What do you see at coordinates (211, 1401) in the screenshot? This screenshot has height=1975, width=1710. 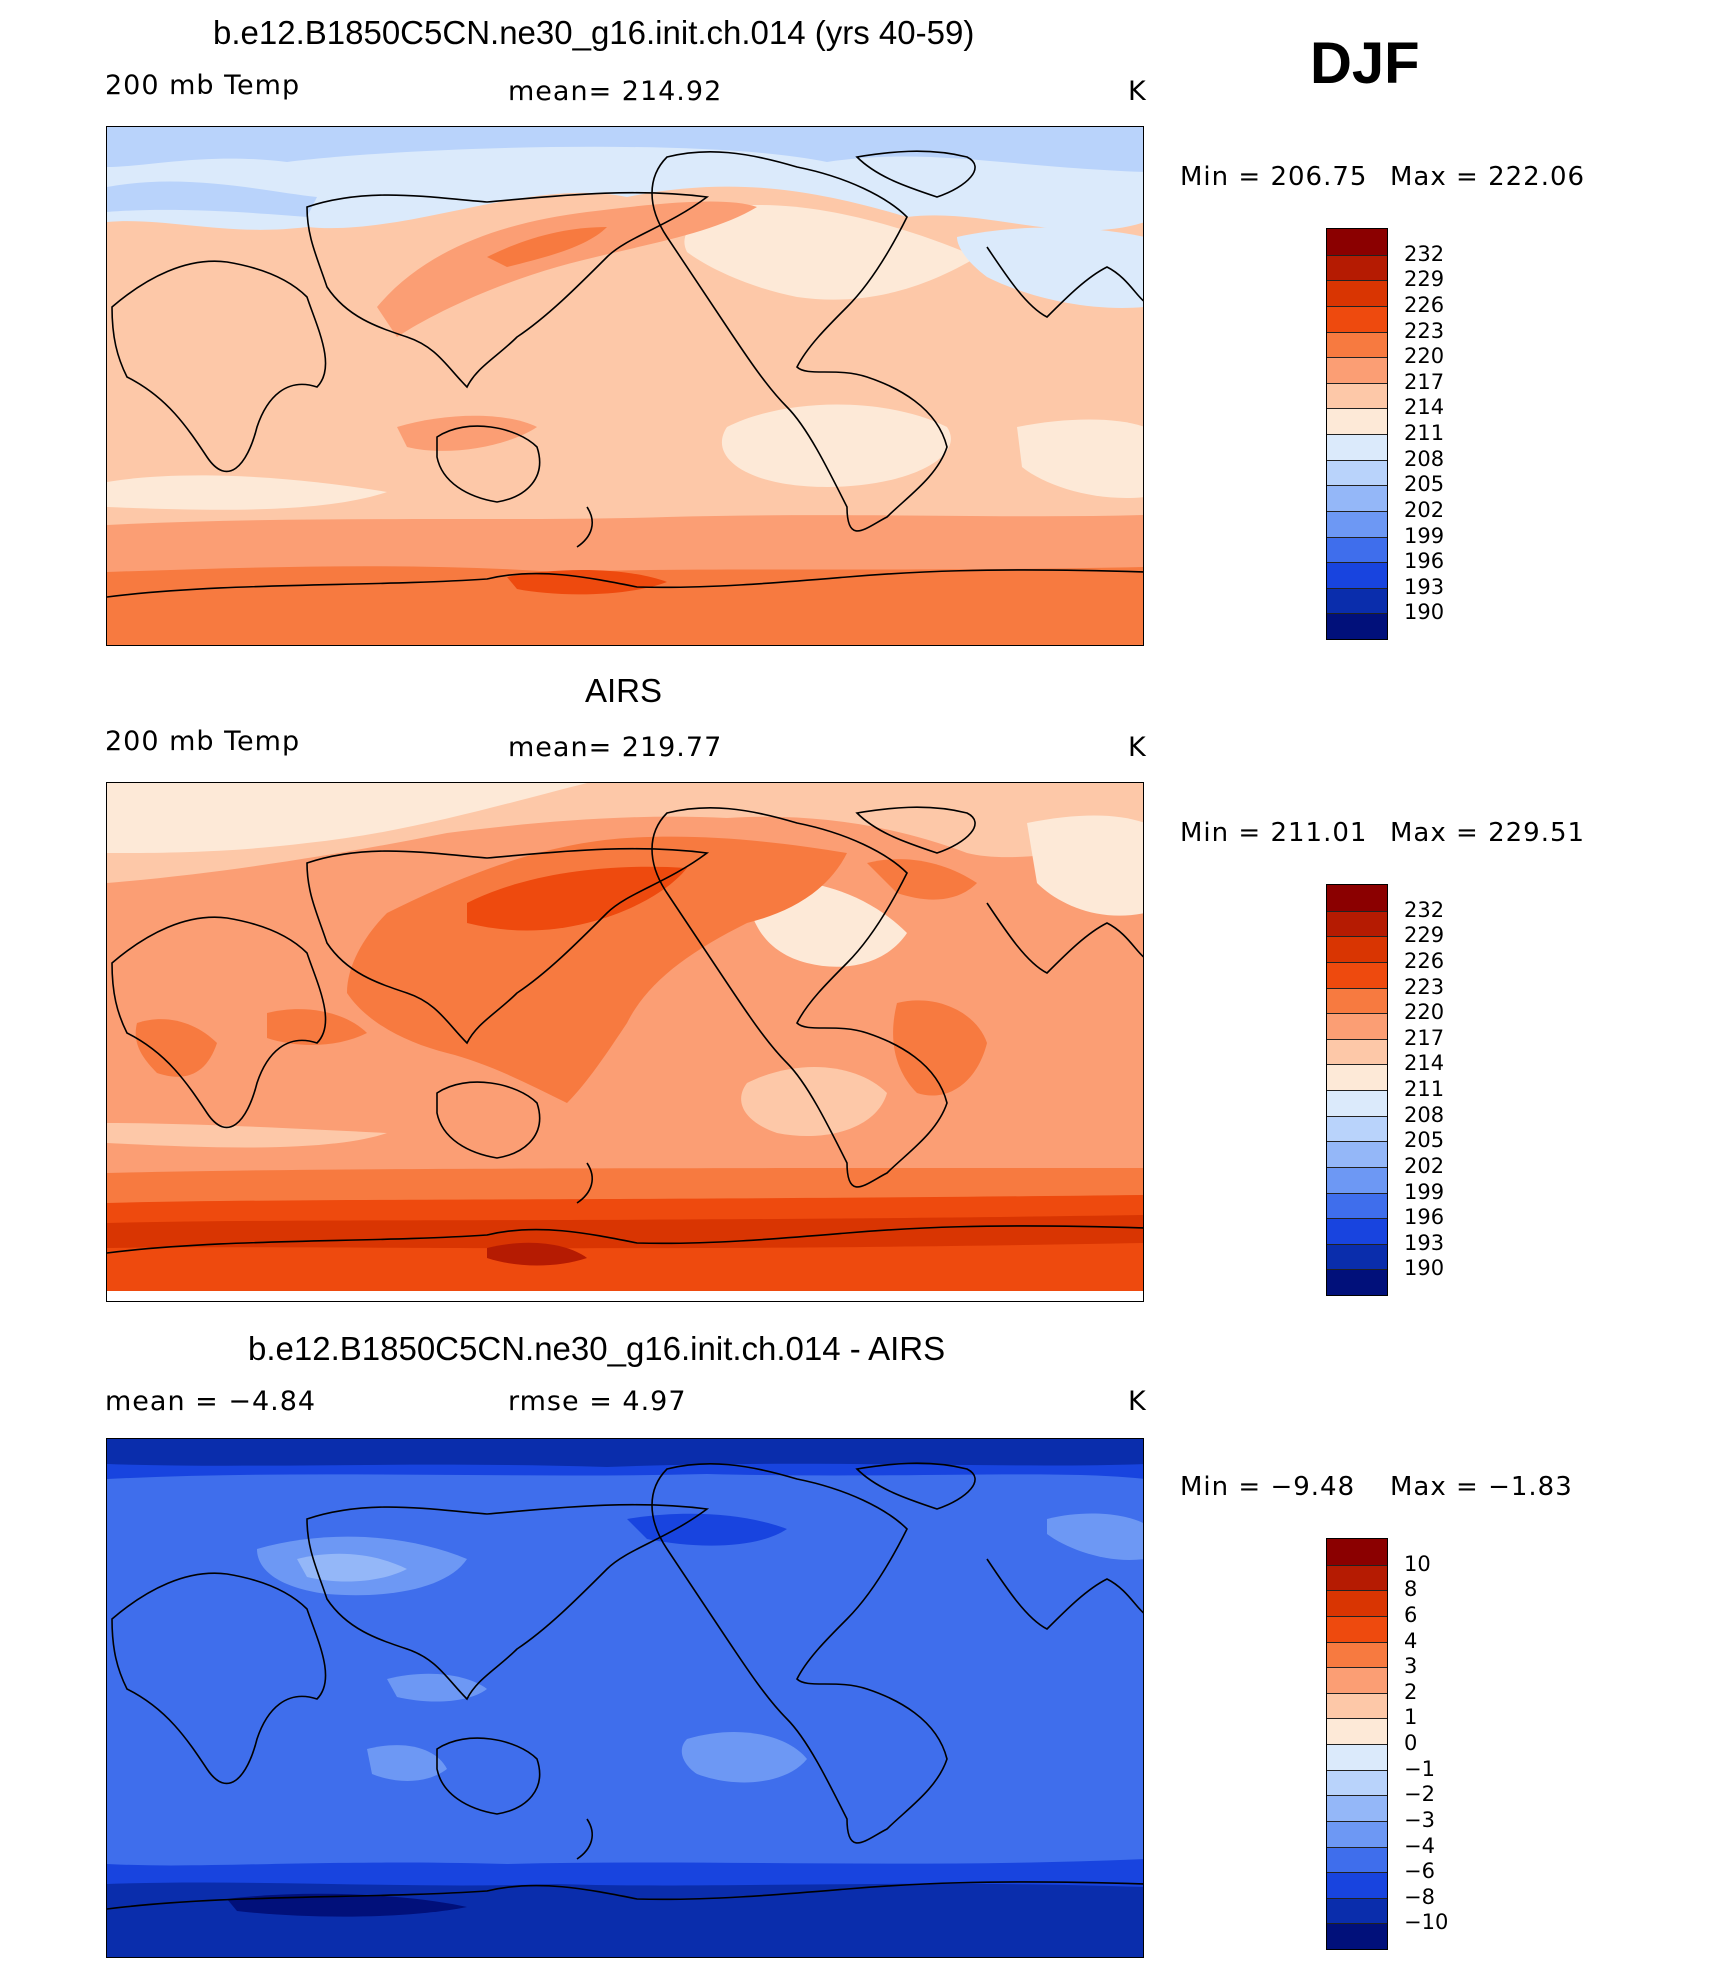 I see `panel-3-mean-label: mean = −4.84` at bounding box center [211, 1401].